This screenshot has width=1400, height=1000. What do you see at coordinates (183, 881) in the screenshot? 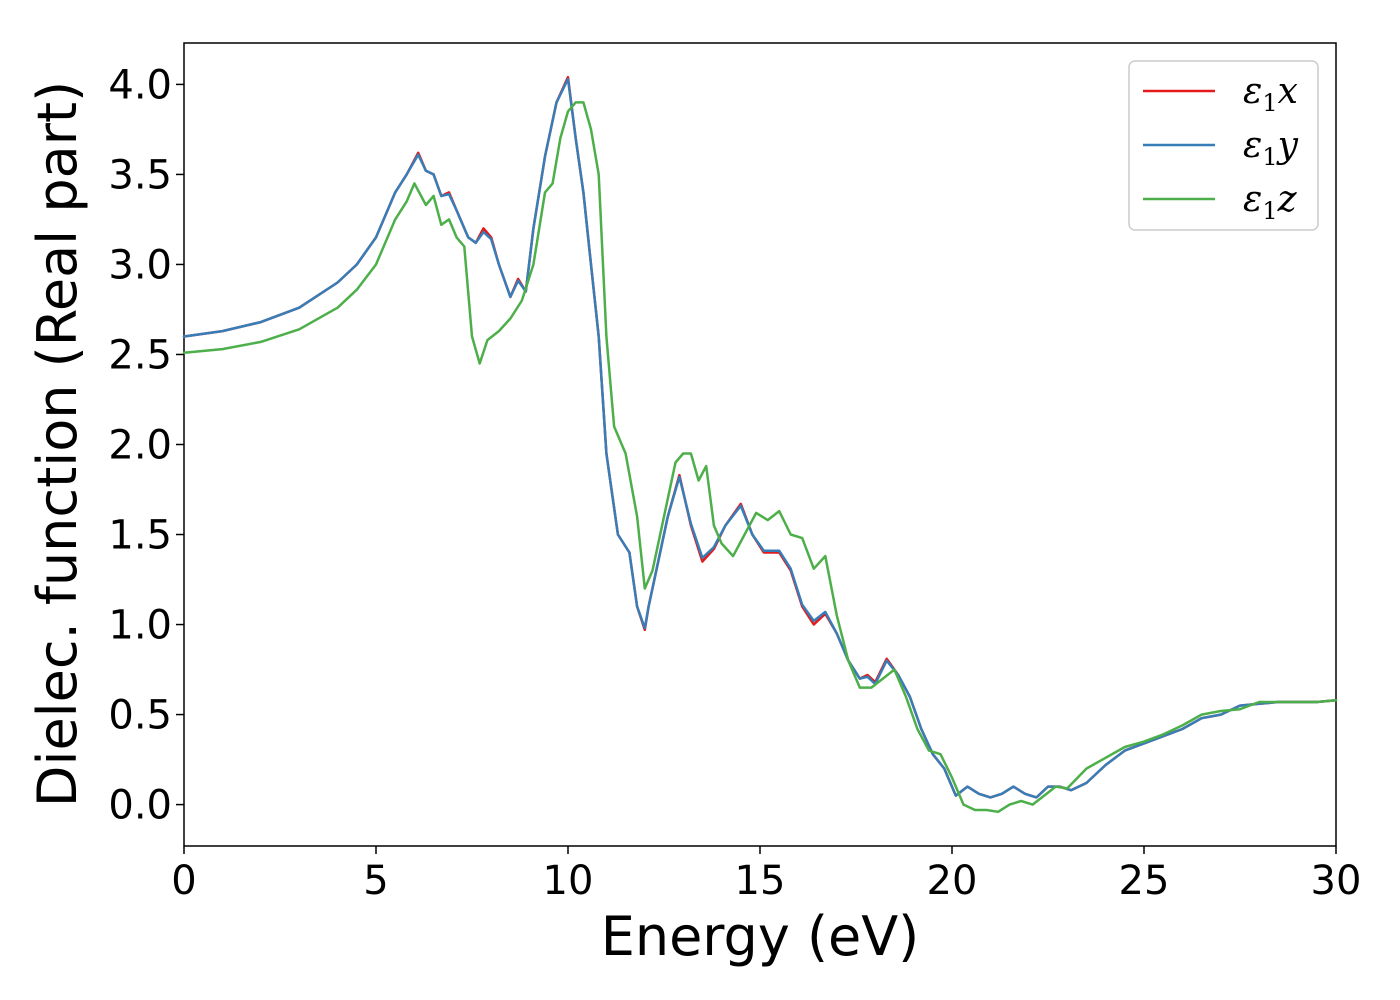
I see `x-tick-label: 0` at bounding box center [183, 881].